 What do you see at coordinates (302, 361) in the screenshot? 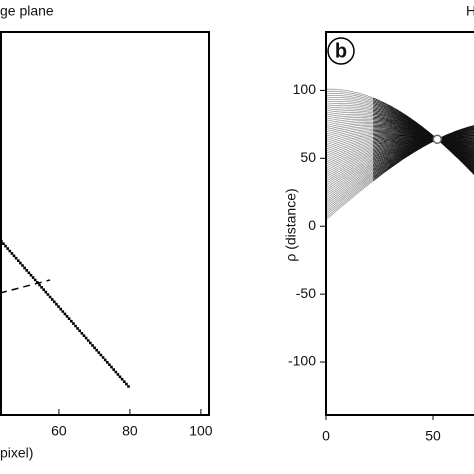
I see `y-tick-label: -100` at bounding box center [302, 361].